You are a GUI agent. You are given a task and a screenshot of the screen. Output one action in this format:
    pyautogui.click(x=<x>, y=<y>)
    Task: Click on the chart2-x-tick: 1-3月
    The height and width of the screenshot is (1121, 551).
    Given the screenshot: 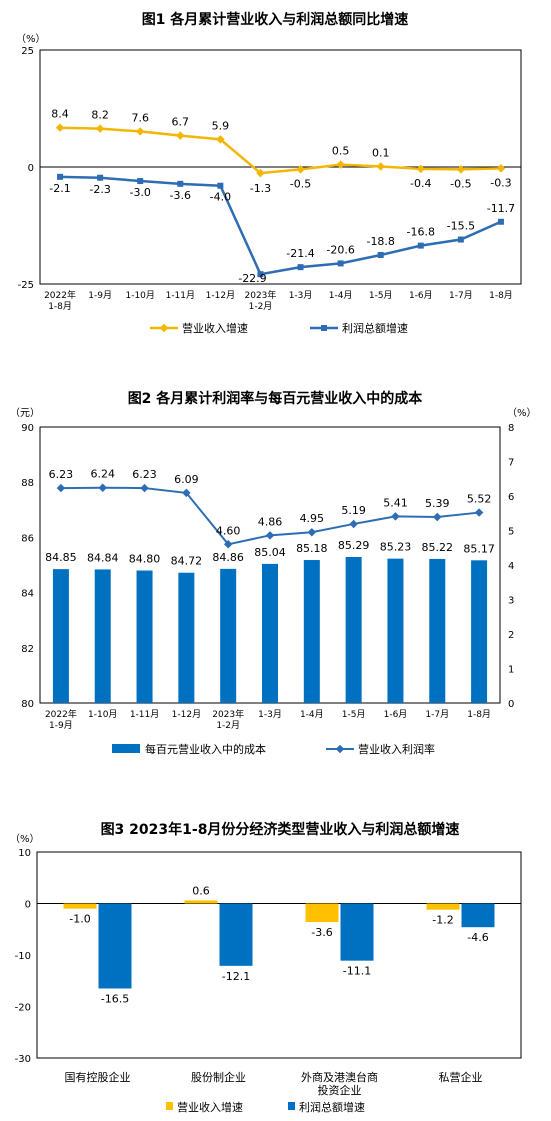 What is the action you would take?
    pyautogui.click(x=270, y=714)
    